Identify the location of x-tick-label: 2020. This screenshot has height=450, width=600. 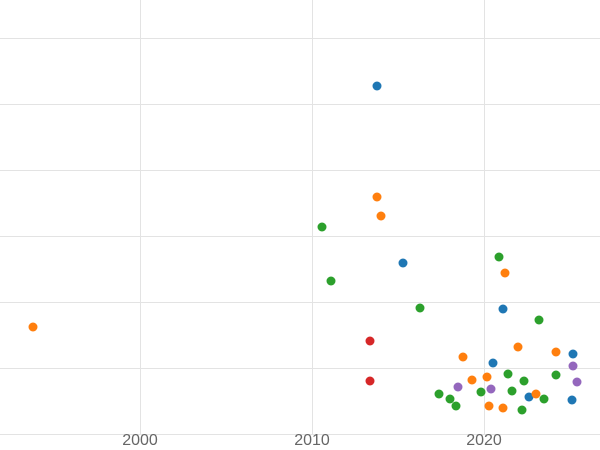
(484, 440).